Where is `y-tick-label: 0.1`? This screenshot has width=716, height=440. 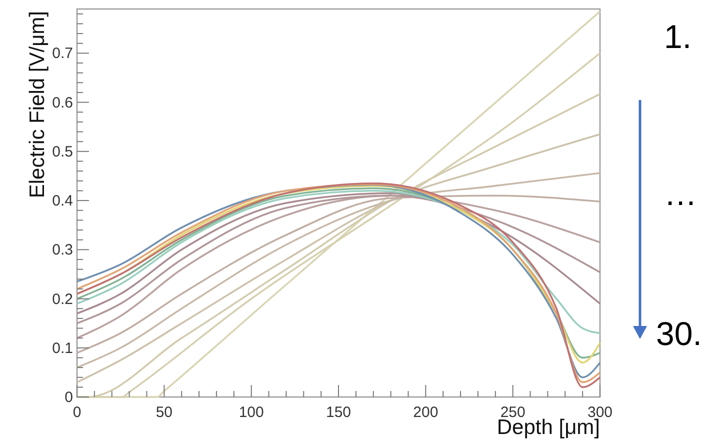 y-tick-label: 0.1 is located at coordinates (62, 348).